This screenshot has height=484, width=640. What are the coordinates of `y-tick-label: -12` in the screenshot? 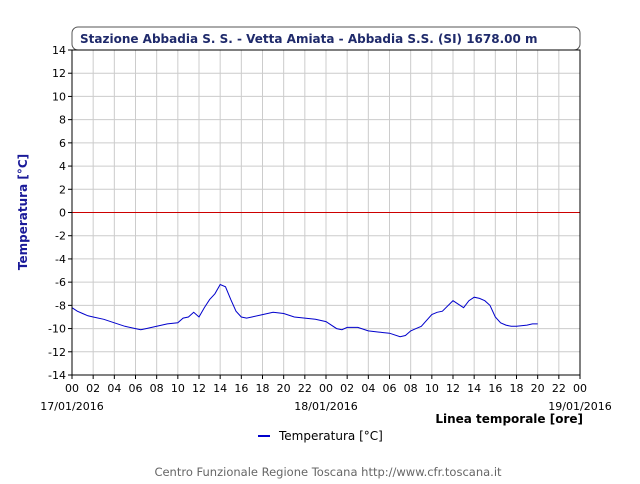 It's located at (57, 352).